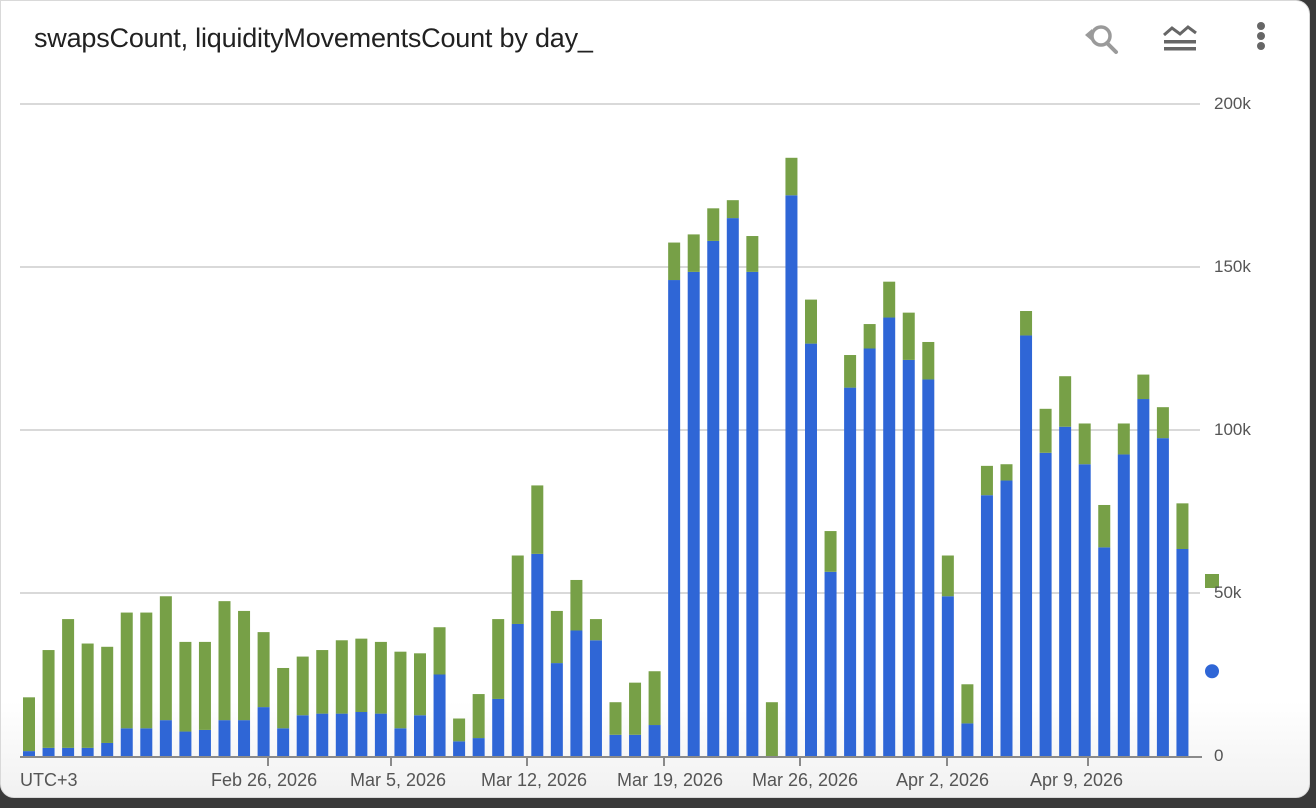 The height and width of the screenshot is (808, 1316). Describe the element at coordinates (1212, 581) in the screenshot. I see `current-liquidity-marker` at that location.